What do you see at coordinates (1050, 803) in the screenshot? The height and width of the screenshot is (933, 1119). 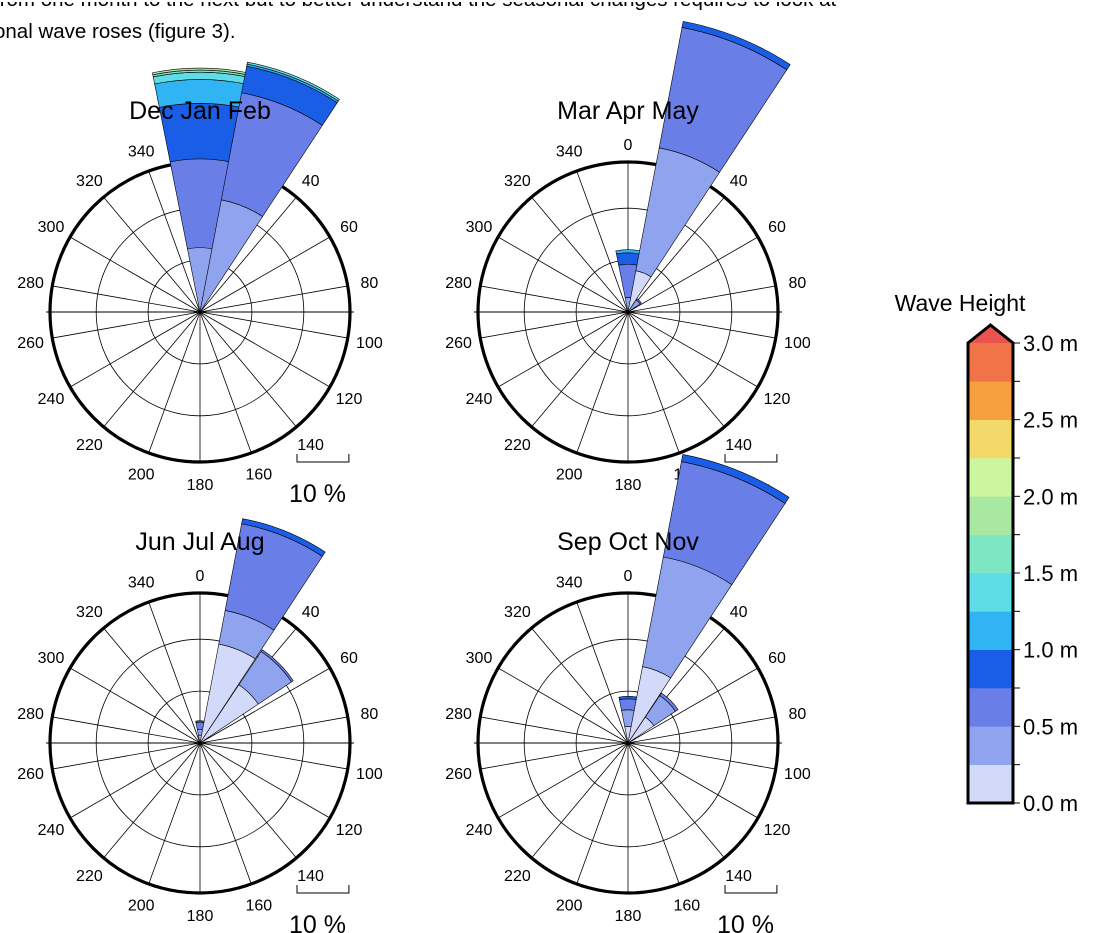 I see `colorbar-label: 0.0 m` at bounding box center [1050, 803].